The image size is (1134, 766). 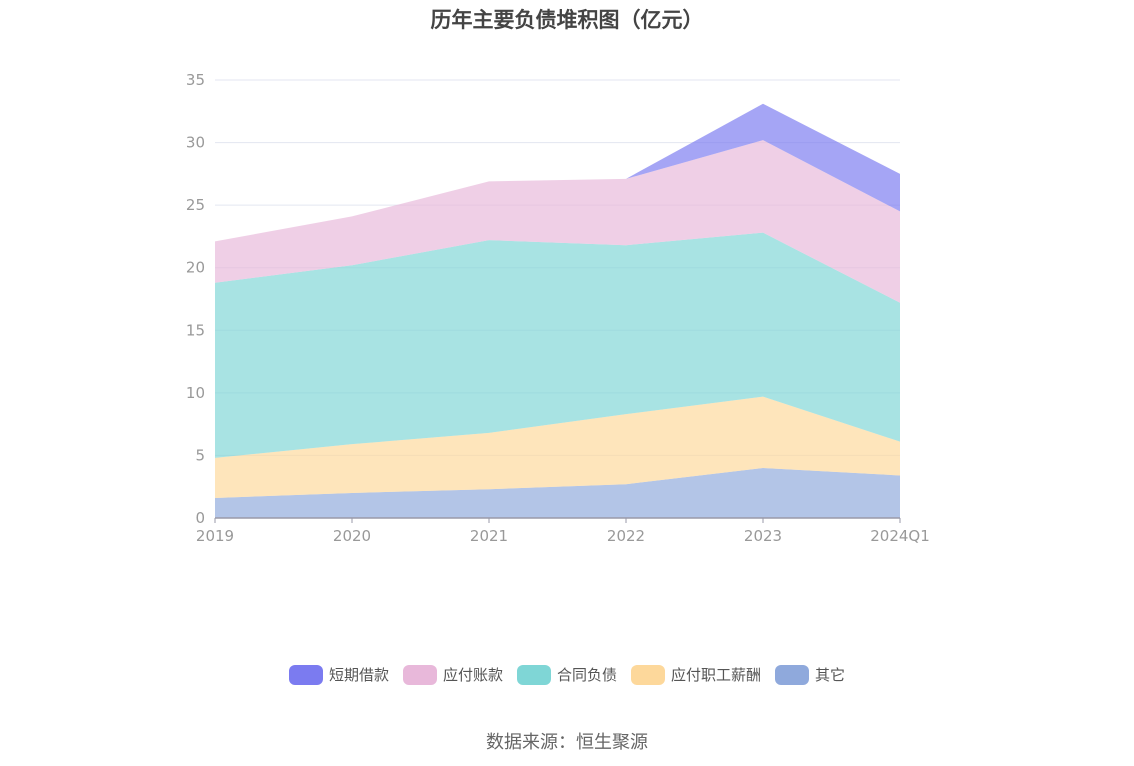 I want to click on area-其它, so click(x=557, y=492).